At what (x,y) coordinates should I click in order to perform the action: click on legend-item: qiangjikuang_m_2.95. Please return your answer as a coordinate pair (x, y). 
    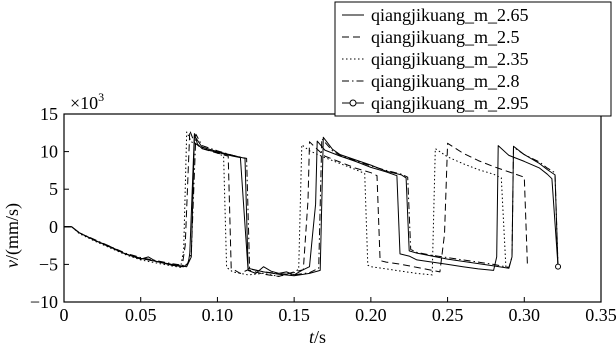
    Looking at the image, I should click on (435, 103).